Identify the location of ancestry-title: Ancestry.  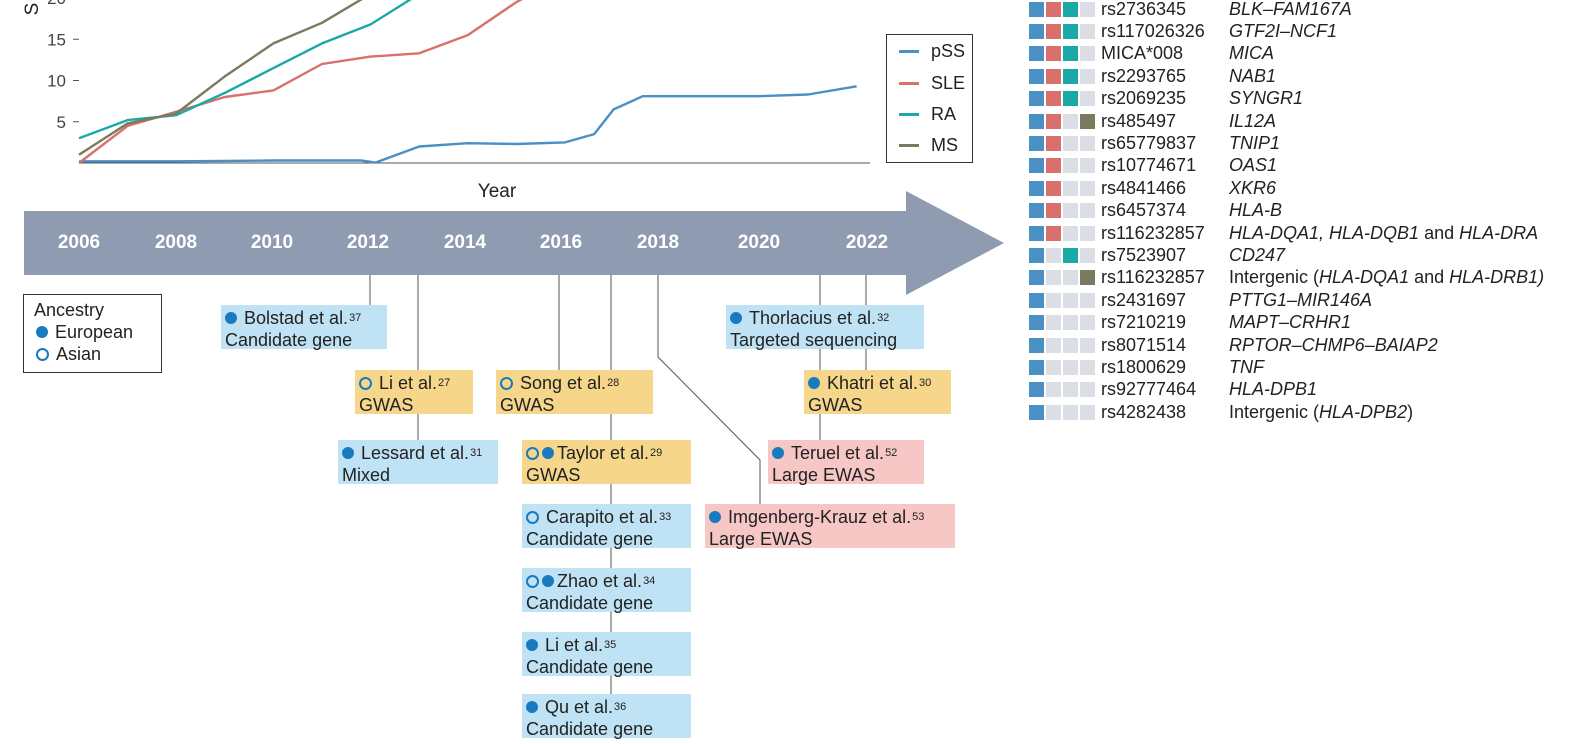
(69, 310).